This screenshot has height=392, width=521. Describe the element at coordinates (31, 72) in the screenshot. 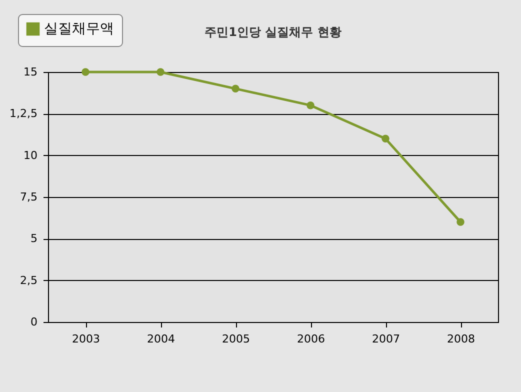

I see `y-tick-label: 15` at that location.